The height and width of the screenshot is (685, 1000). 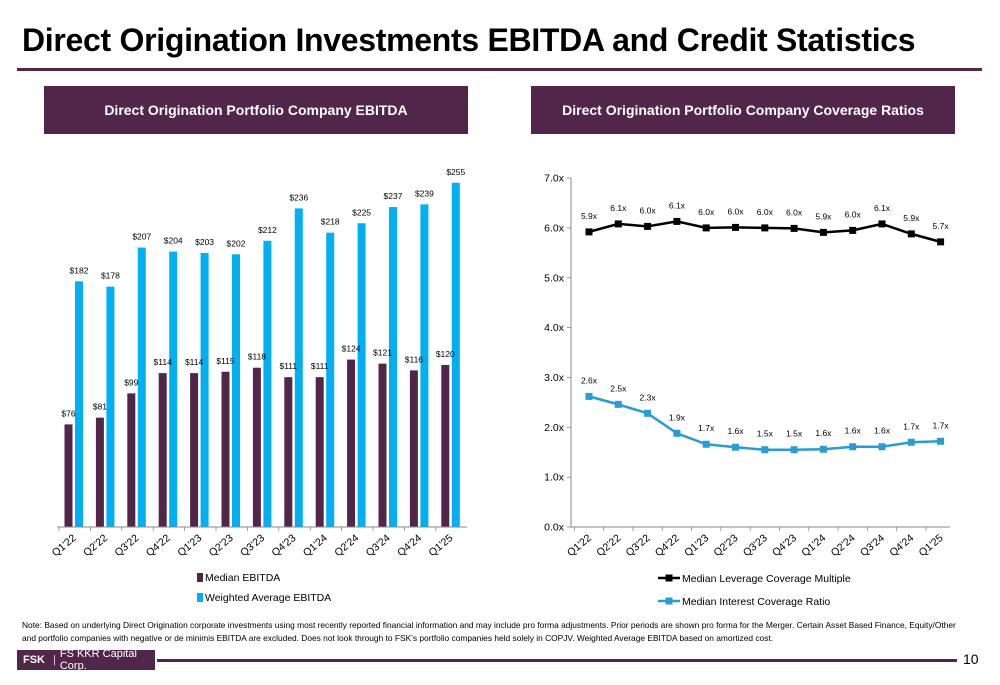 I want to click on y-tick-label: 4.0x, so click(x=554, y=328).